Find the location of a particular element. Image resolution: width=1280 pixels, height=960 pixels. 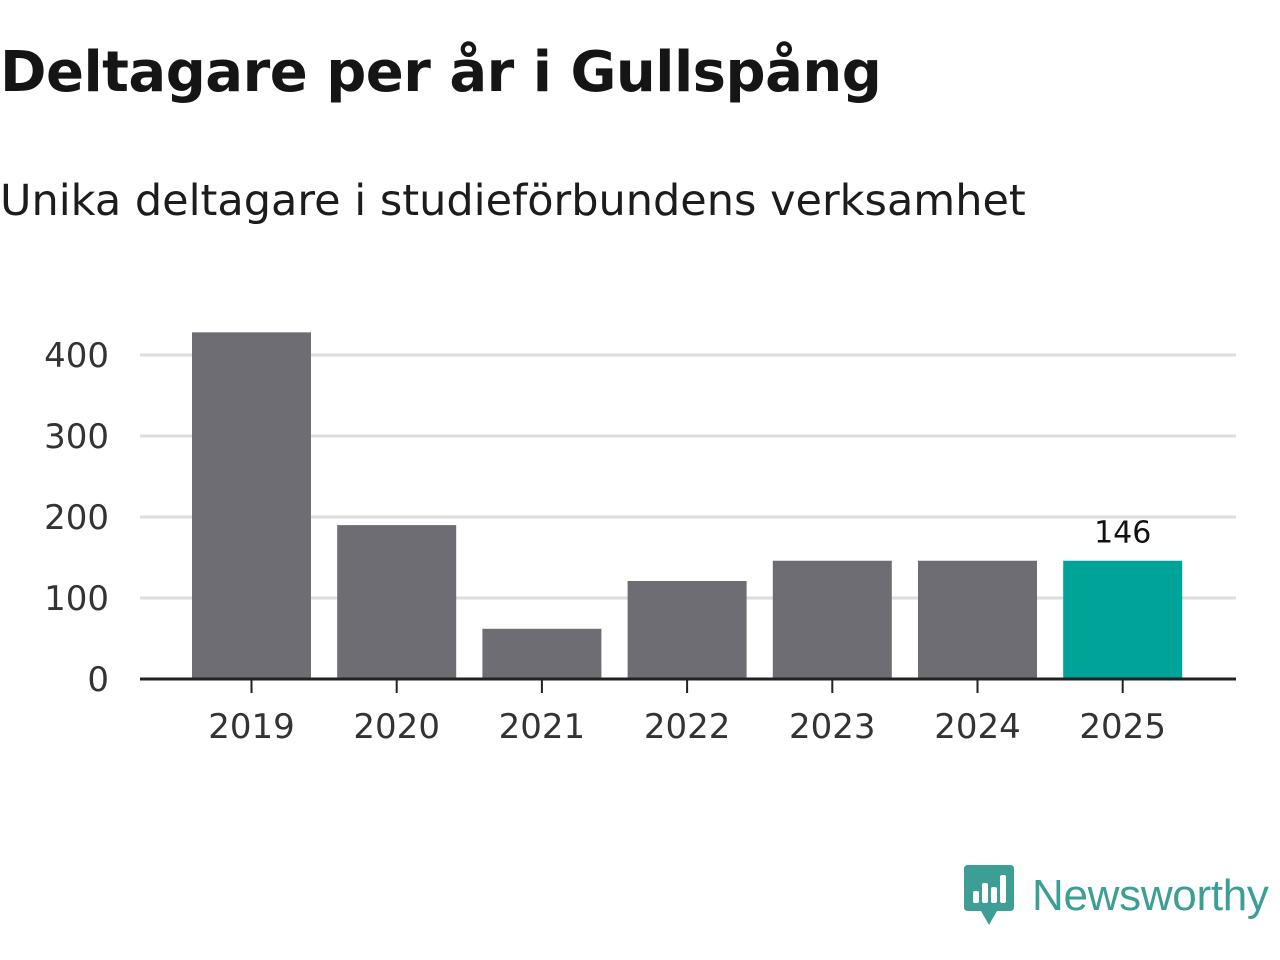

x-tick-label: 2021 is located at coordinates (542, 727).